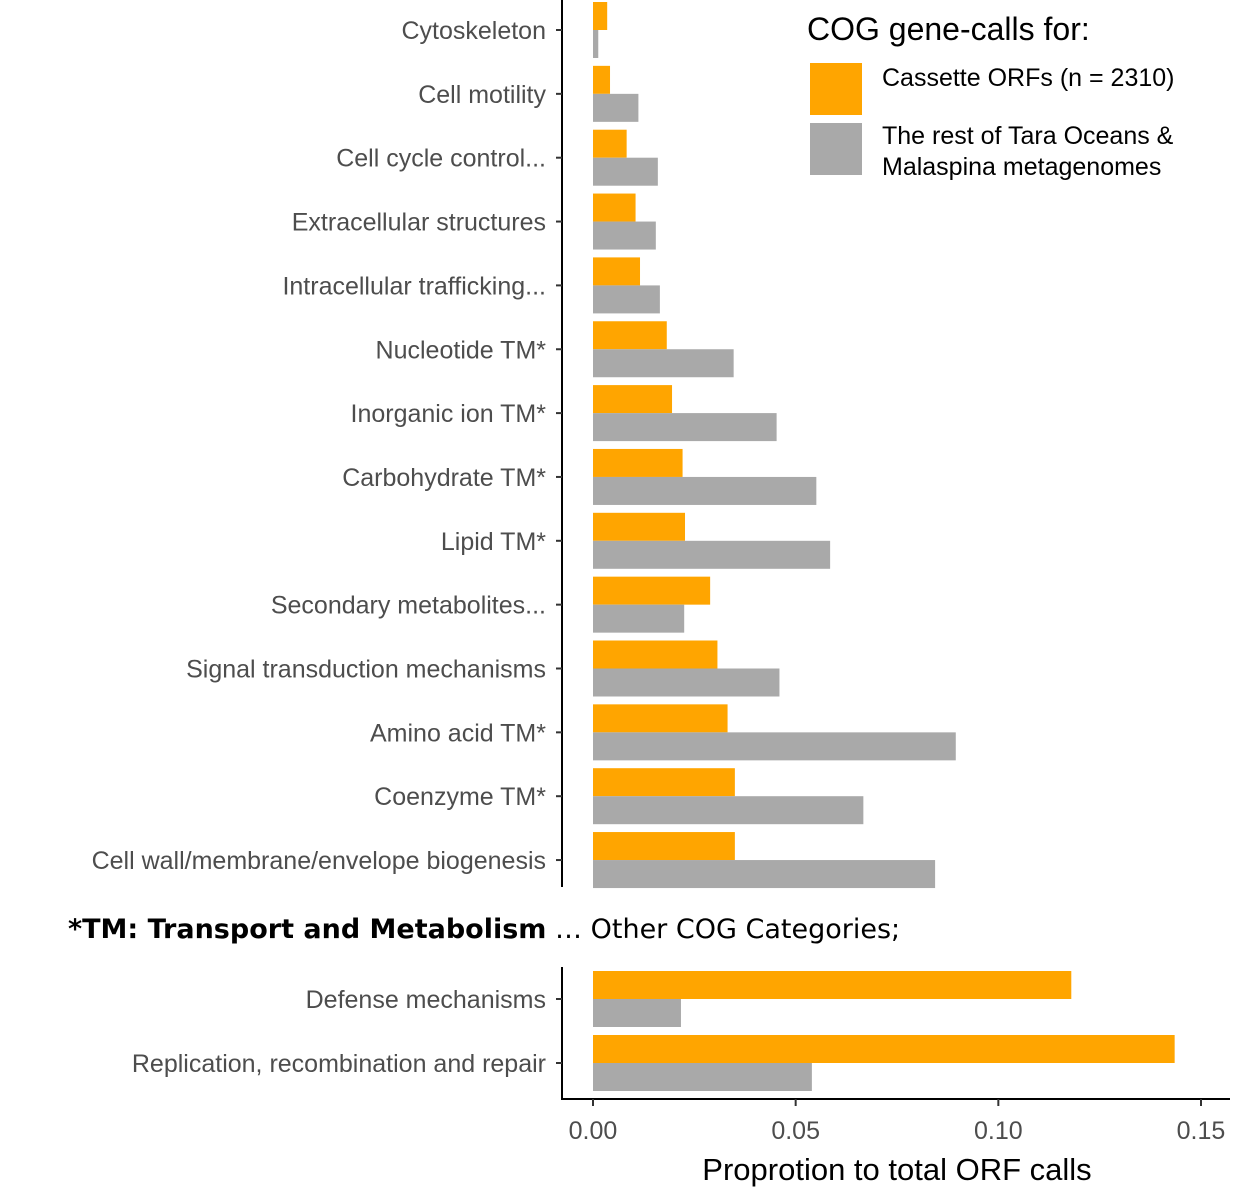  What do you see at coordinates (1028, 136) in the screenshot?
I see `legend-label-rest-line1: The rest of Tara Oceans &` at bounding box center [1028, 136].